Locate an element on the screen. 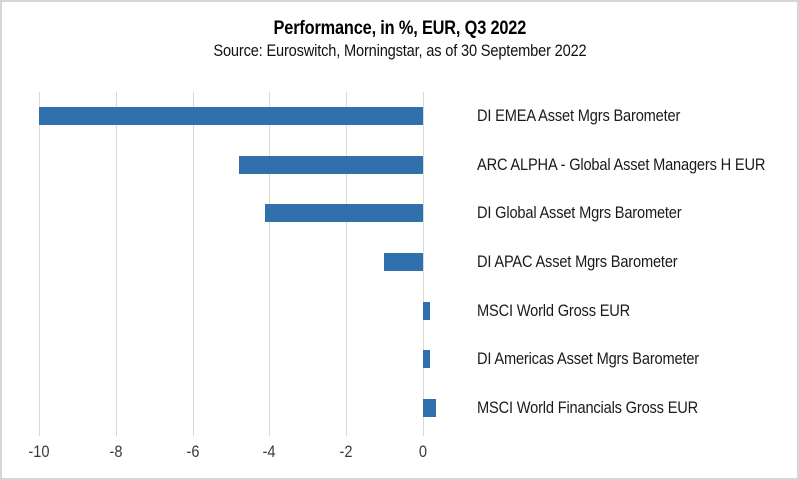 The width and height of the screenshot is (799, 480). category-label: MSCI World Financials Gross EUR is located at coordinates (588, 407).